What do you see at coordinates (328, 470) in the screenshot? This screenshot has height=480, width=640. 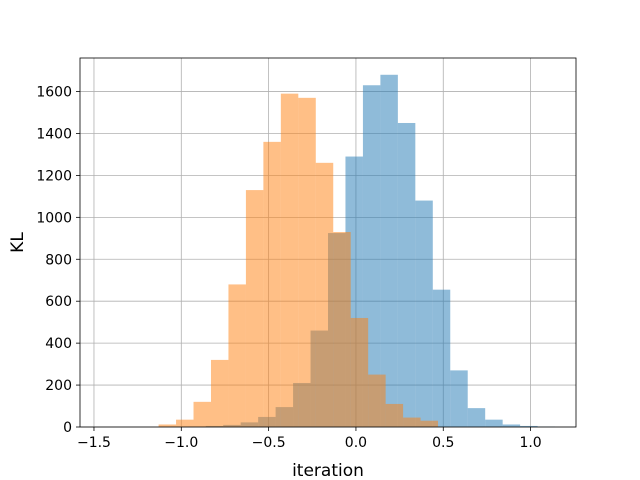 I see `x-axis-label: iteration` at bounding box center [328, 470].